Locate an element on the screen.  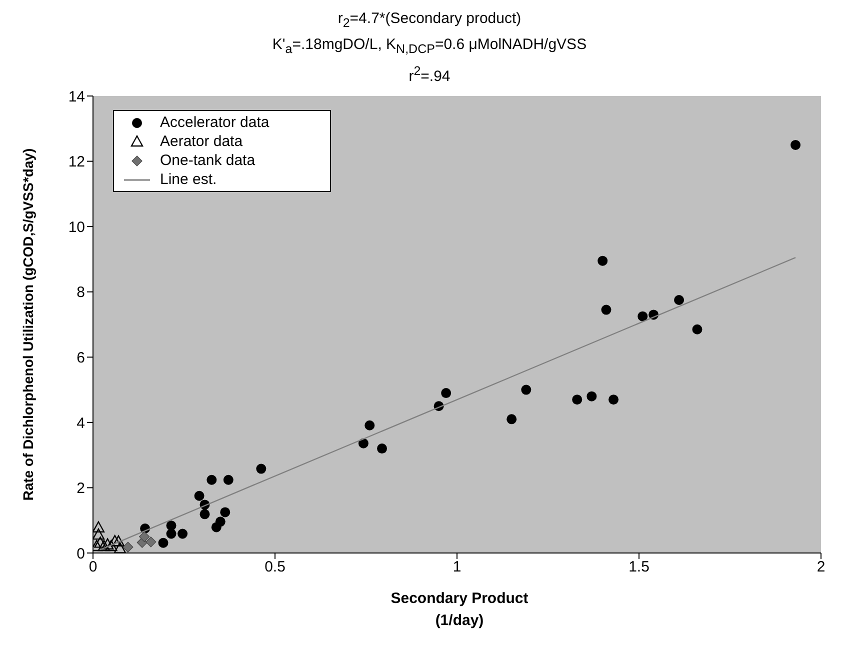
y-tick-label: 8 is located at coordinates (80, 293).